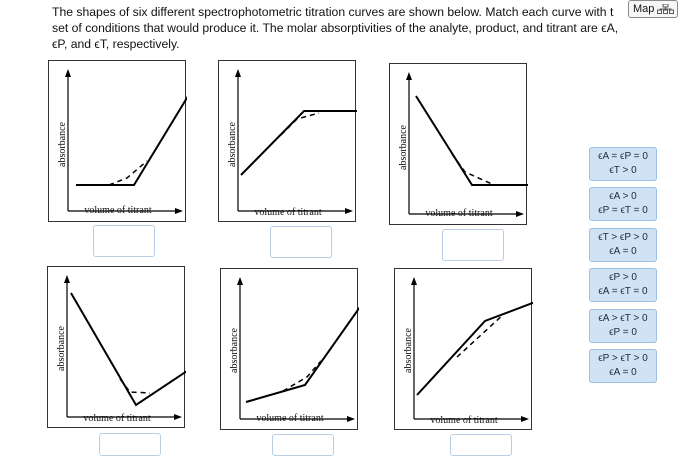 The height and width of the screenshot is (456, 682). I want to click on sitemap-icon, so click(665, 9).